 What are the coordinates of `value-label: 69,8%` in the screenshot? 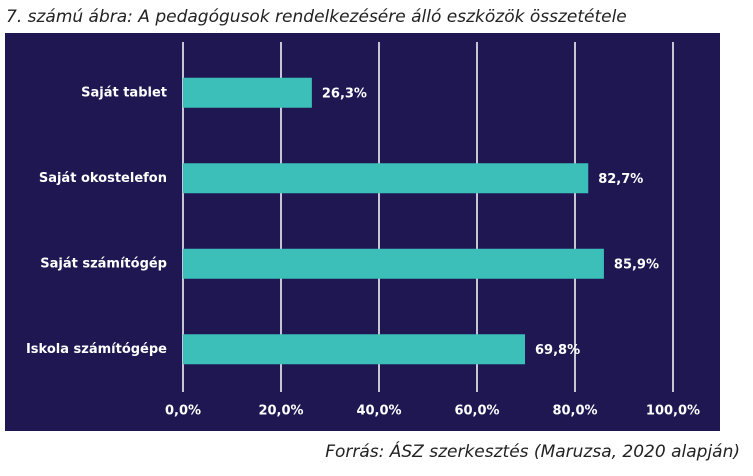 It's located at (557, 350).